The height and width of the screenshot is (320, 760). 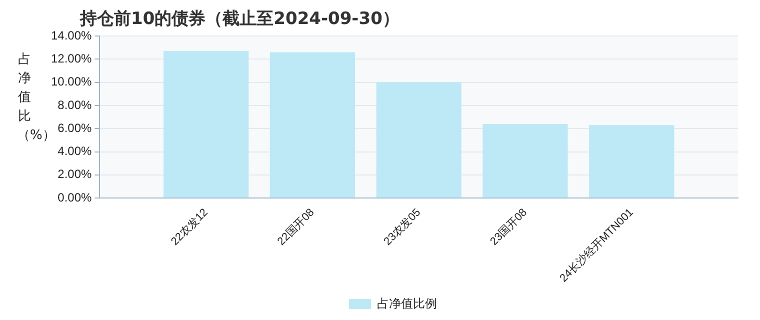 I want to click on y-tick-label: 14.00%, so click(x=71, y=35).